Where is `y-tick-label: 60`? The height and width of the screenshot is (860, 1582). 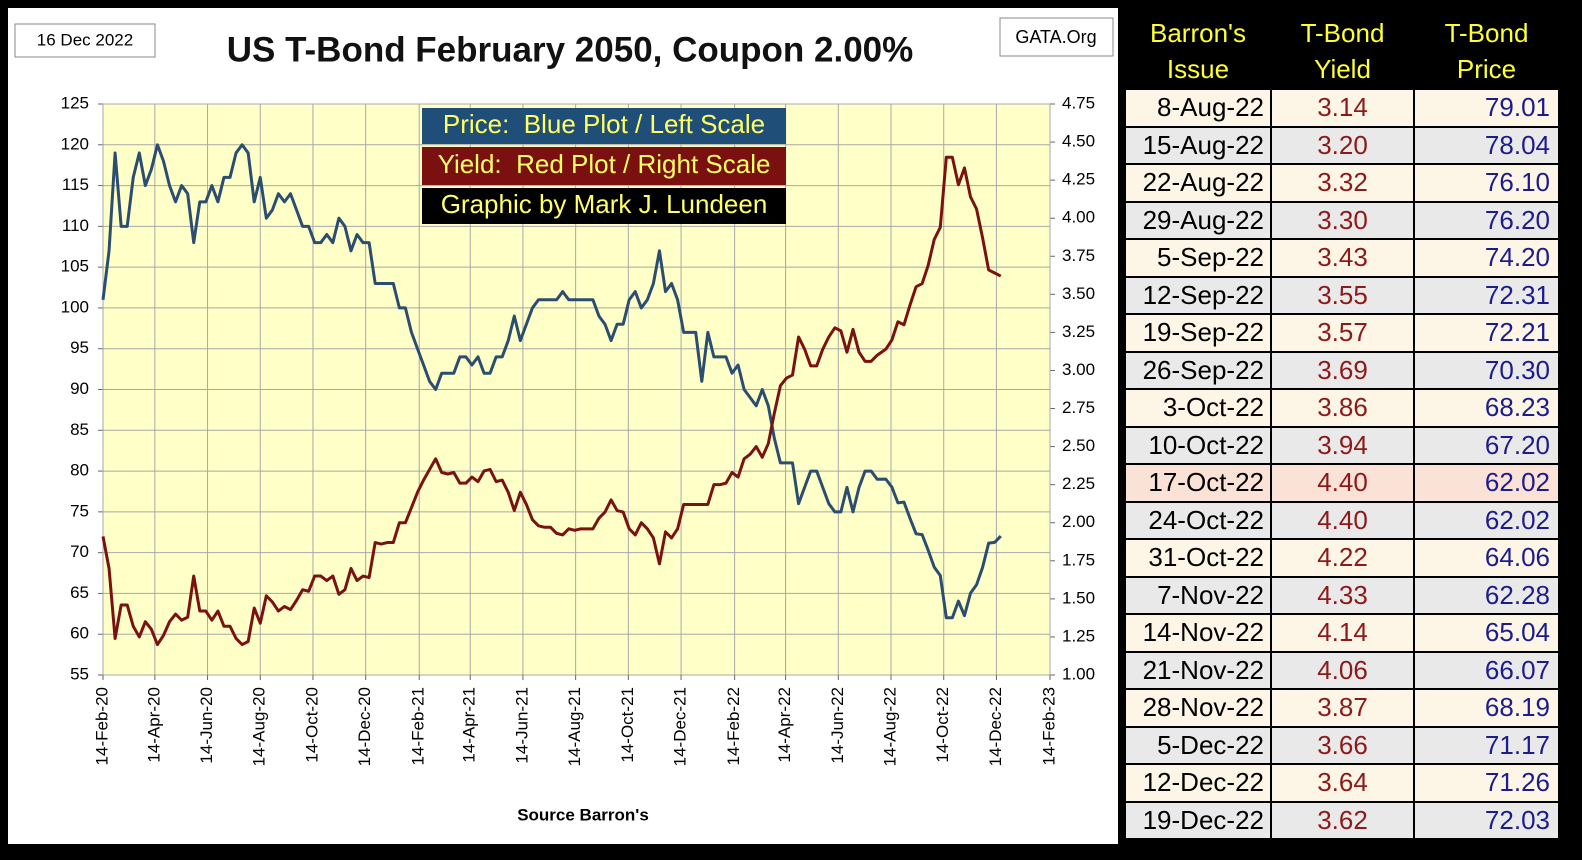
y-tick-label: 60 is located at coordinates (79, 633).